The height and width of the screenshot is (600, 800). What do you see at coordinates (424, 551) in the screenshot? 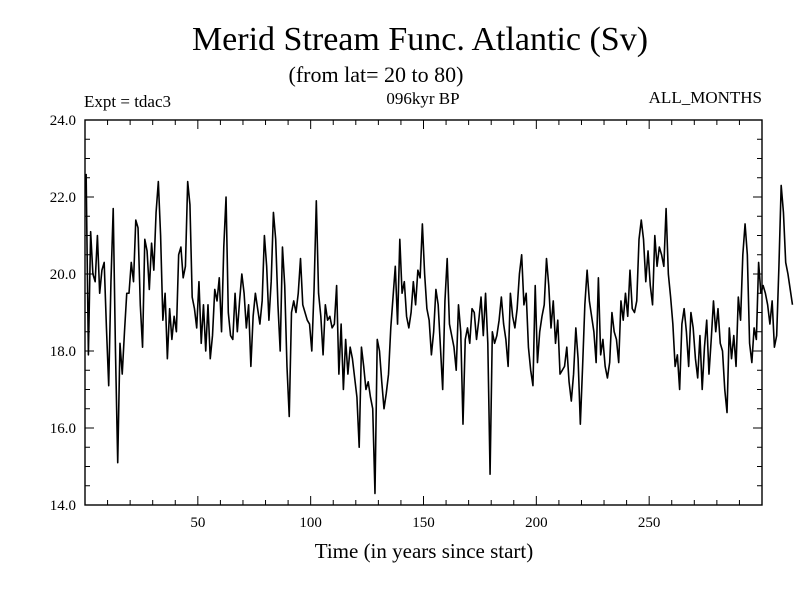
I see `x-axis-label: Time (in years since start)` at bounding box center [424, 551].